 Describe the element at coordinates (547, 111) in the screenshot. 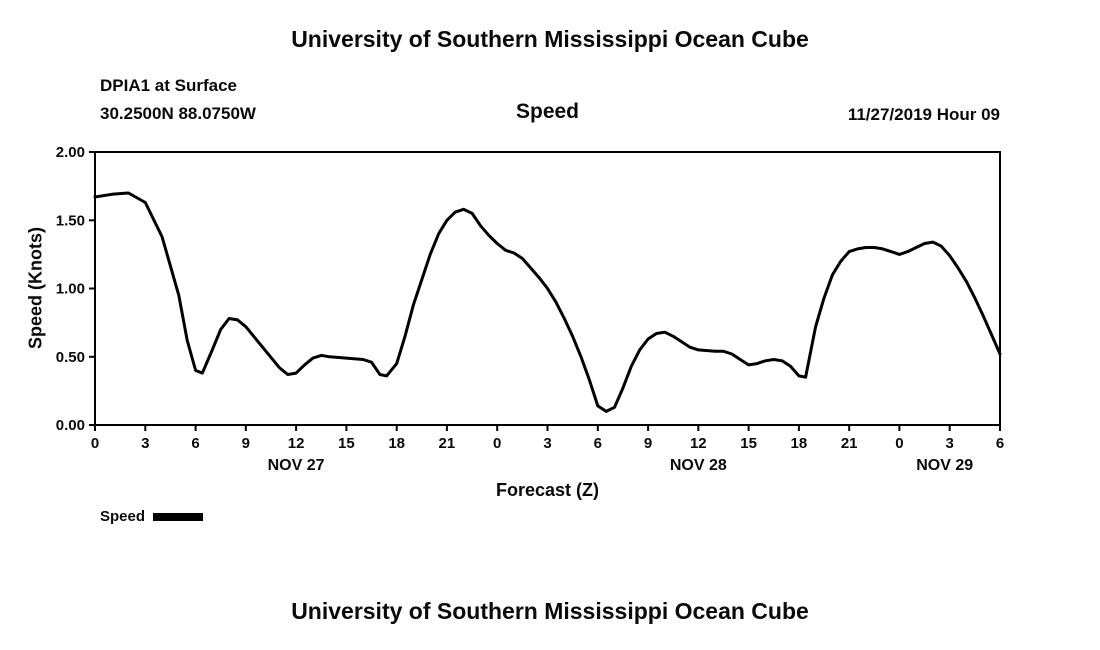

I see `chart-title: Speed` at that location.